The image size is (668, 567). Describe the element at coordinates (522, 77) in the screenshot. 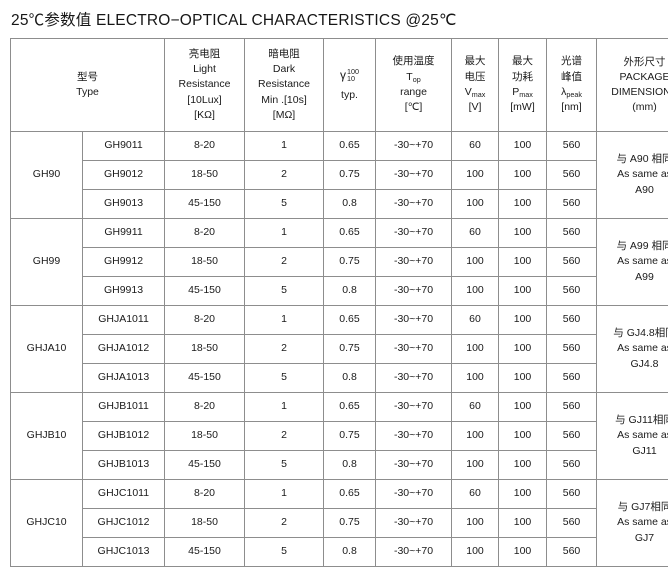

I see `max-power-cjk2: 功耗` at that location.